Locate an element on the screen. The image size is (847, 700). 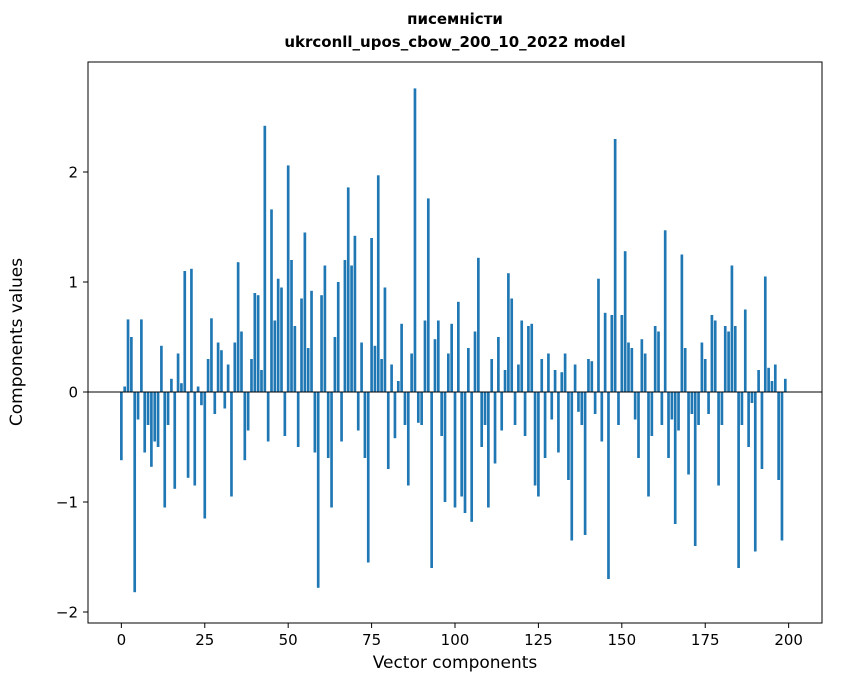
x-tick-label: 25 is located at coordinates (204, 640).